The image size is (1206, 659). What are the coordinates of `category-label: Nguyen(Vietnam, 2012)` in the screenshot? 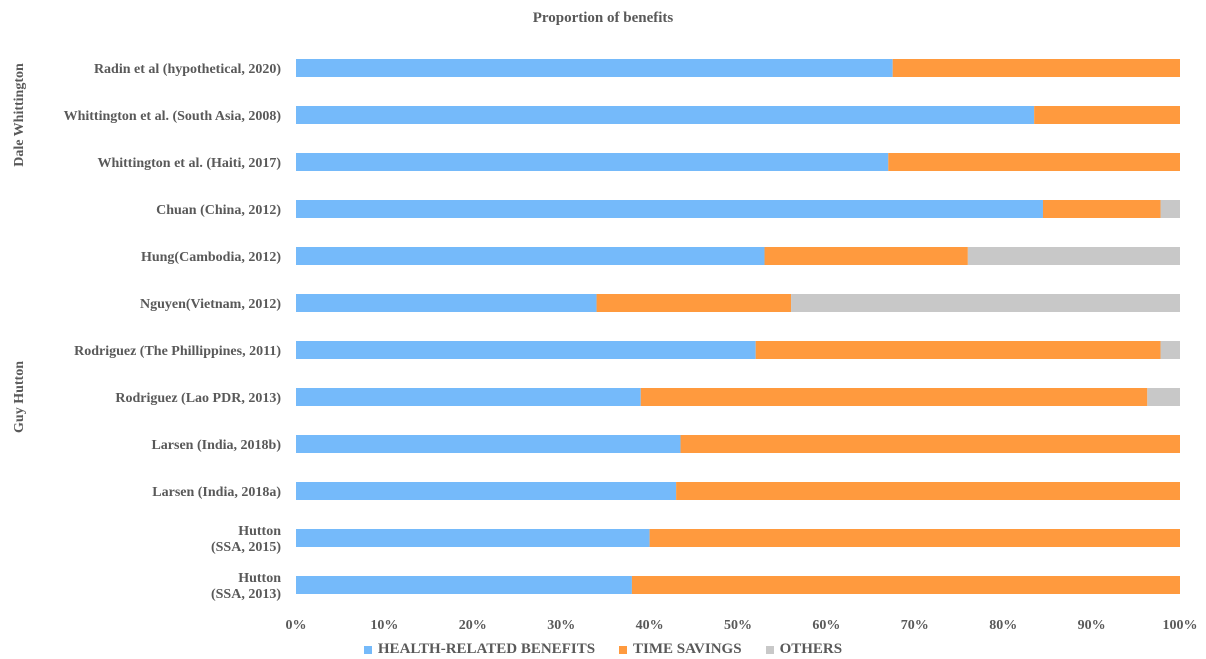 It's located at (210, 304).